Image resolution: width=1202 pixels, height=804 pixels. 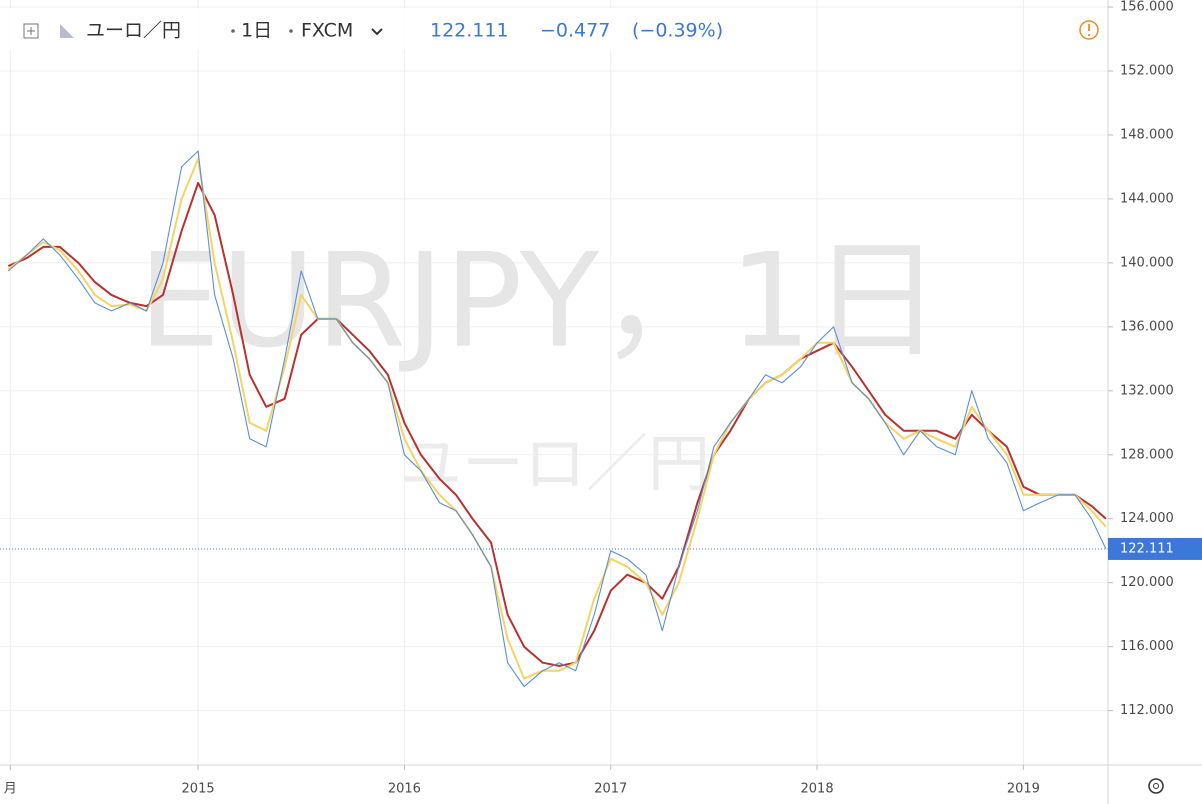 I want to click on y-tick-label: 156.000, so click(x=1147, y=7).